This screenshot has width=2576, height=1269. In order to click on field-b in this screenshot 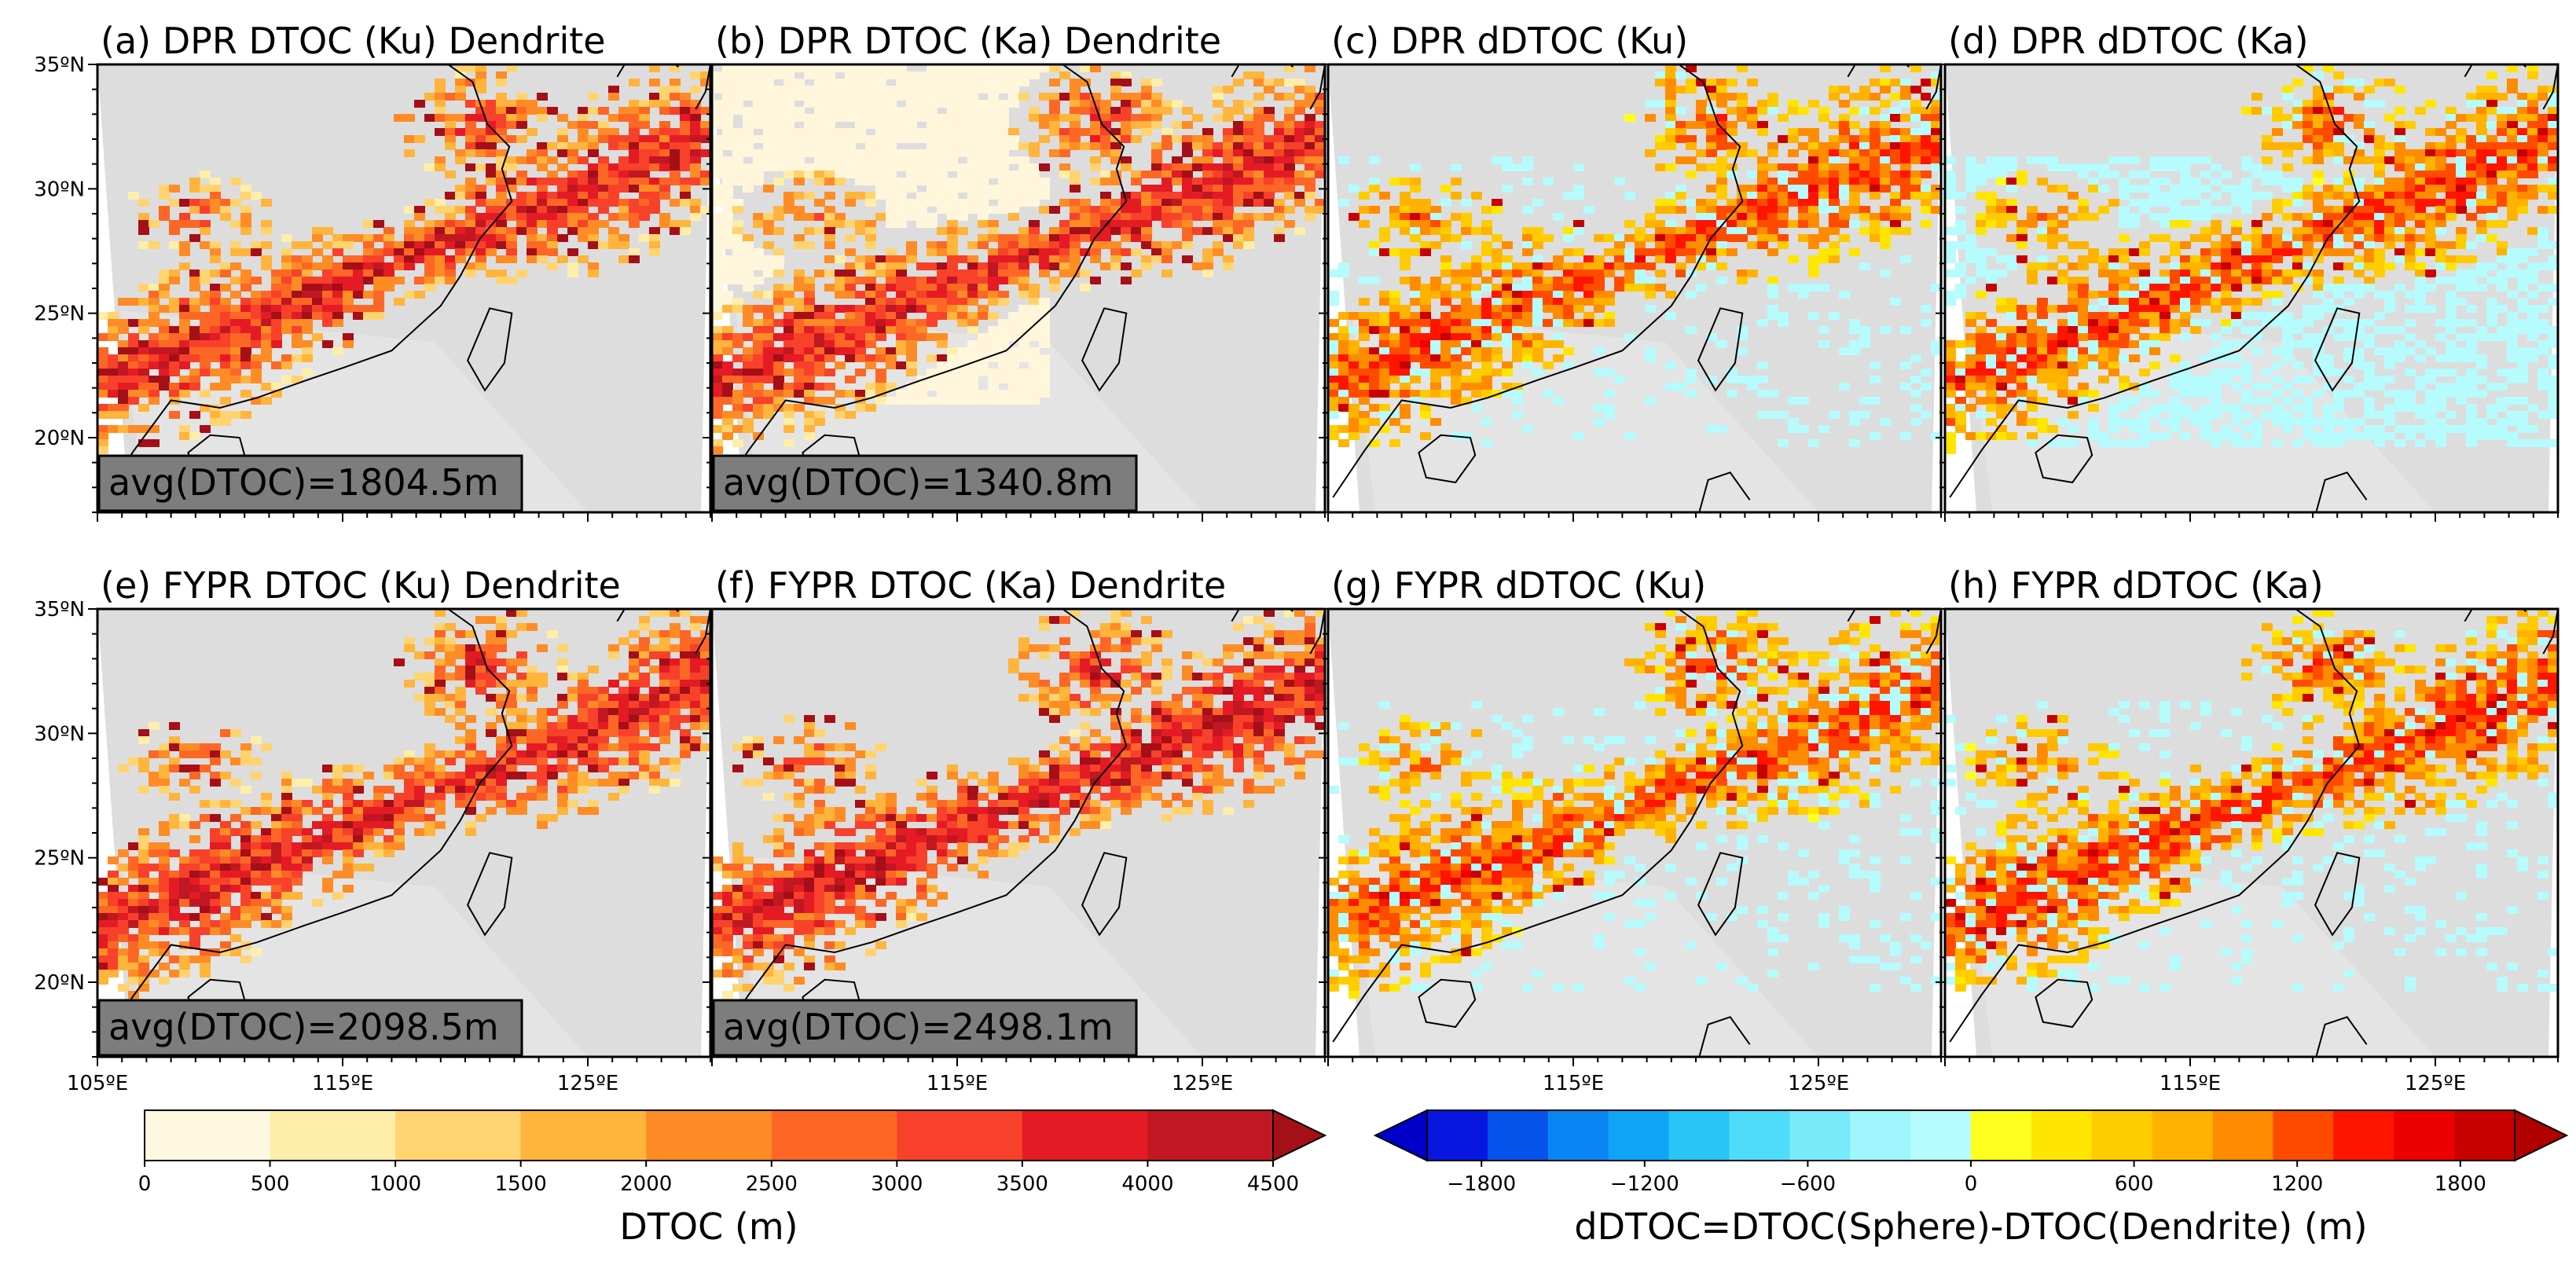, I will do `click(1019, 259)`.